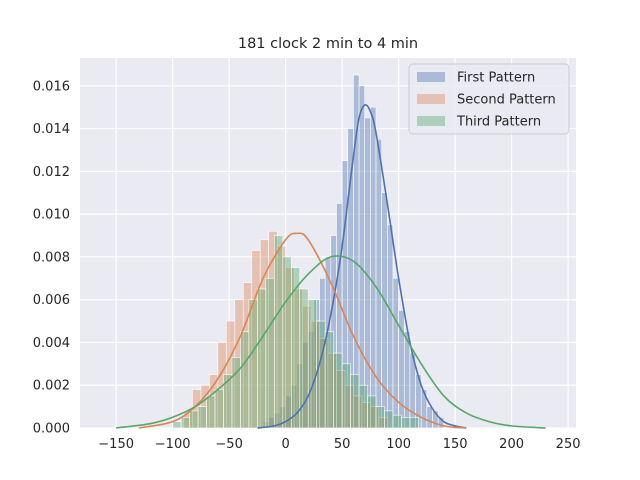 The image size is (640, 480). Describe the element at coordinates (51, 172) in the screenshot. I see `y-tick-label: 0.012` at that location.